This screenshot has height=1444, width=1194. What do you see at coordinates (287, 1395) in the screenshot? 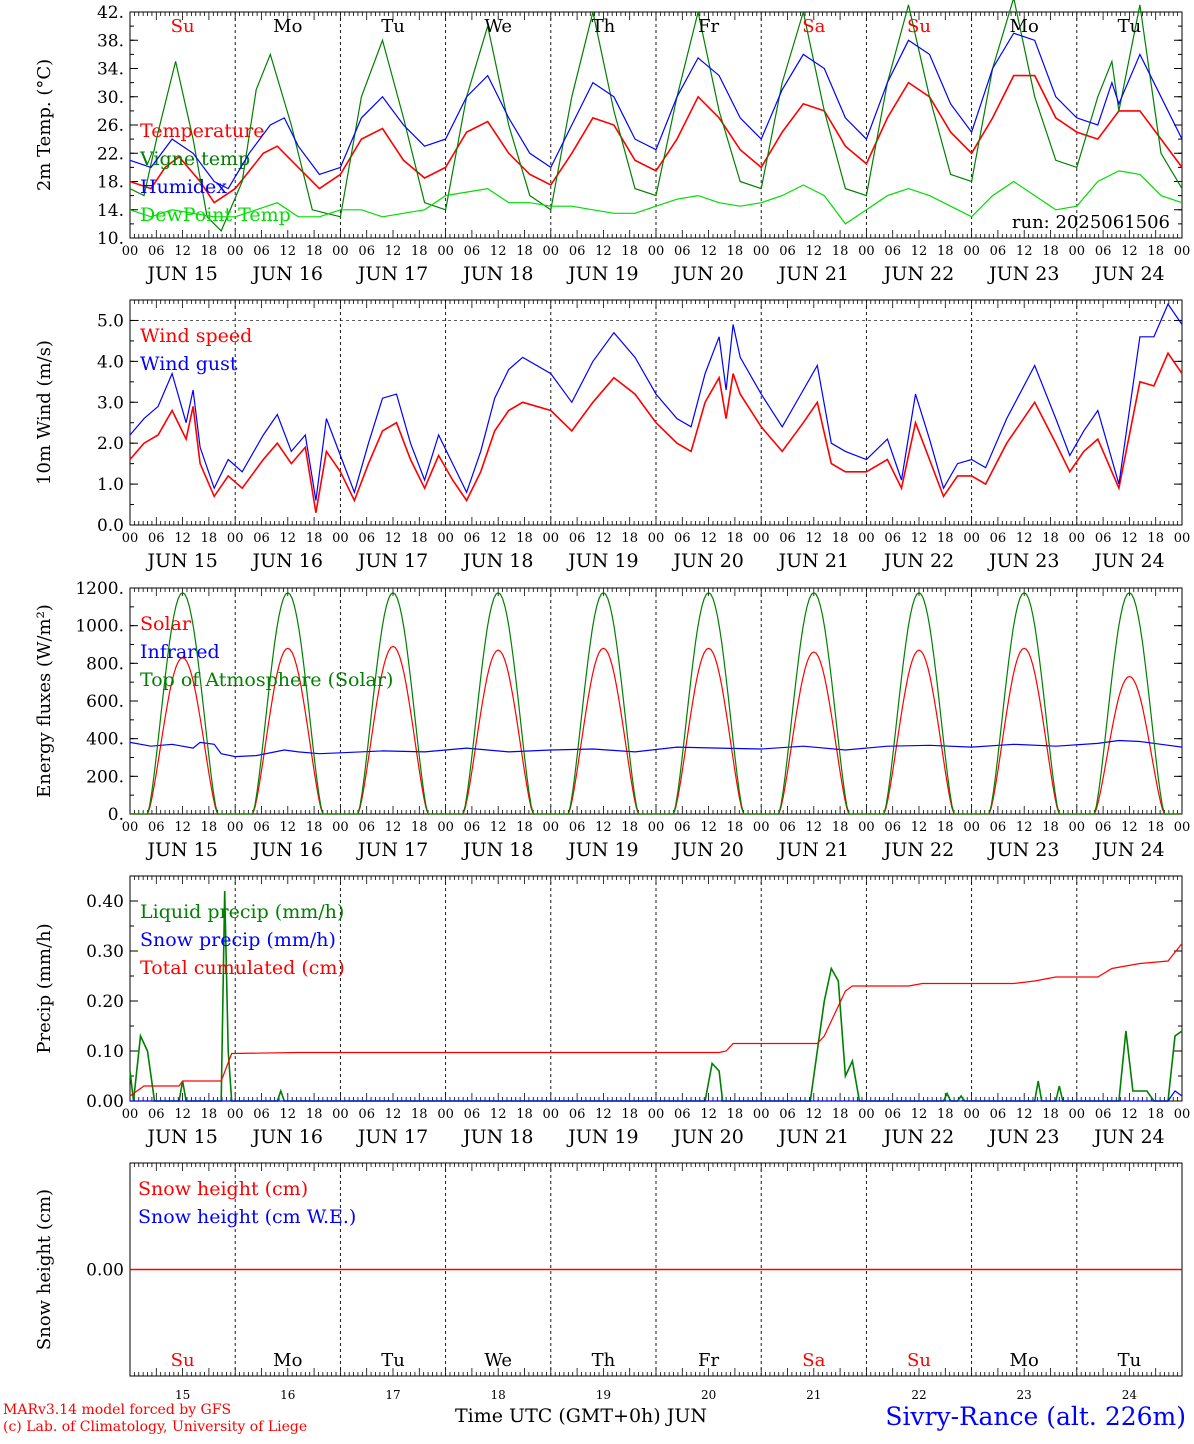
I see `day-number-label: 16` at bounding box center [287, 1395].